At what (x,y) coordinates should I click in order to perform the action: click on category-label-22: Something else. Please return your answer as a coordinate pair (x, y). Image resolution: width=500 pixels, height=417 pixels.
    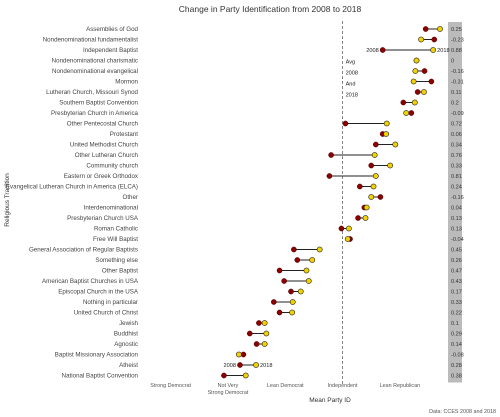
    Looking at the image, I should click on (116, 260).